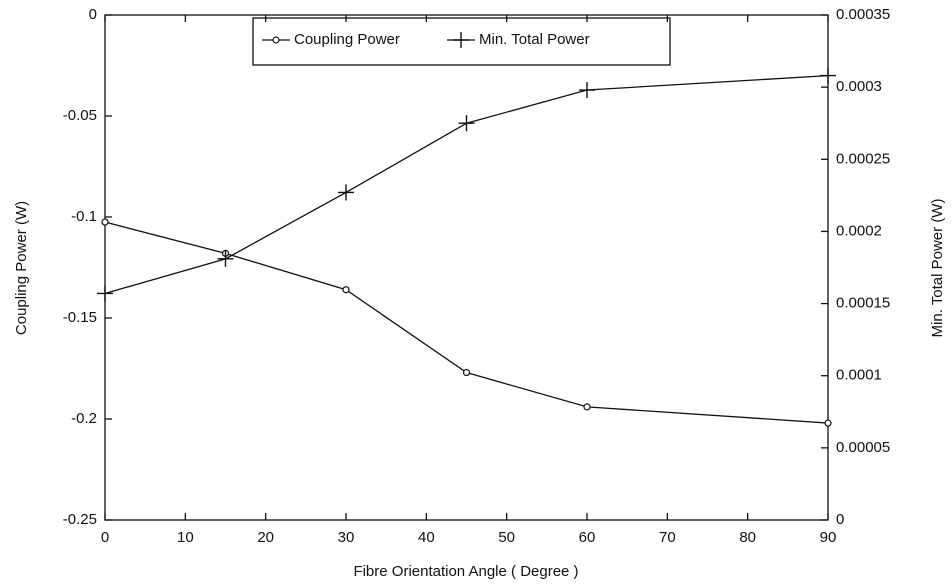 This screenshot has width=952, height=584. I want to click on y-tick-label: -0.2, so click(84, 418).